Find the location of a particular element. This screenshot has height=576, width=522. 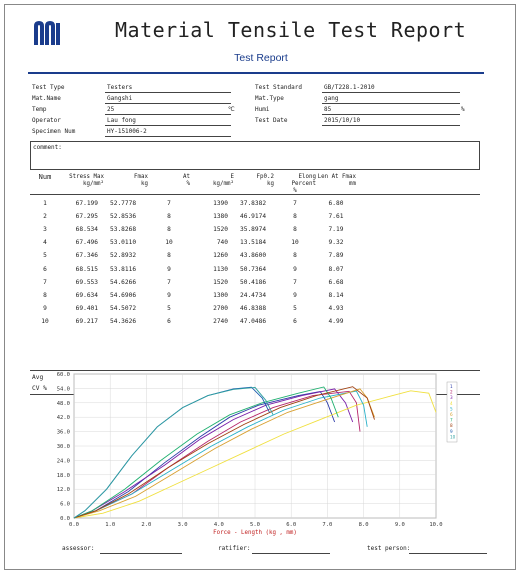

chart-y-tick-label: 0.0 is located at coordinates (65, 519).